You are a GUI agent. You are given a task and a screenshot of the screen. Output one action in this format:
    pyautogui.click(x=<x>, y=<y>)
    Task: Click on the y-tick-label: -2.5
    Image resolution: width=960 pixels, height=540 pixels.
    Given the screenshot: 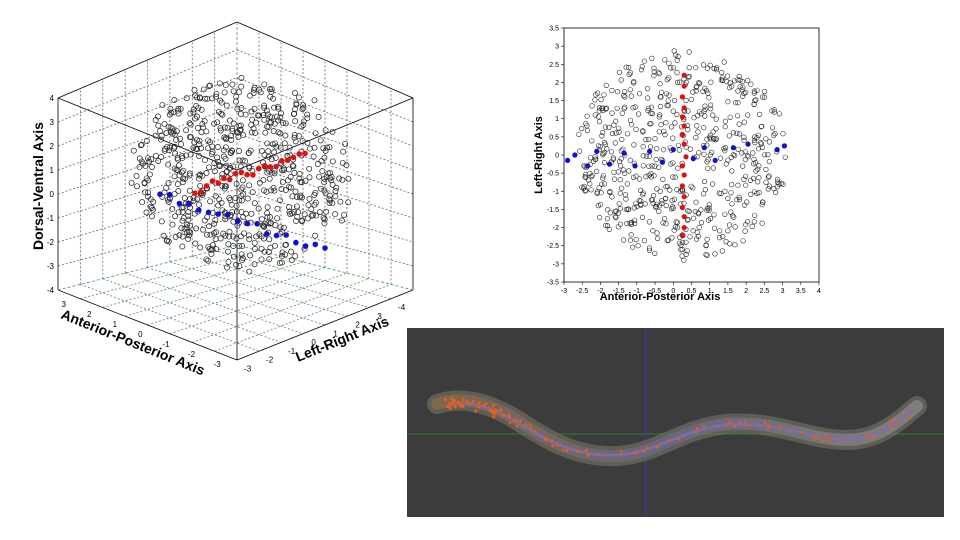 What is the action you would take?
    pyautogui.click(x=553, y=246)
    